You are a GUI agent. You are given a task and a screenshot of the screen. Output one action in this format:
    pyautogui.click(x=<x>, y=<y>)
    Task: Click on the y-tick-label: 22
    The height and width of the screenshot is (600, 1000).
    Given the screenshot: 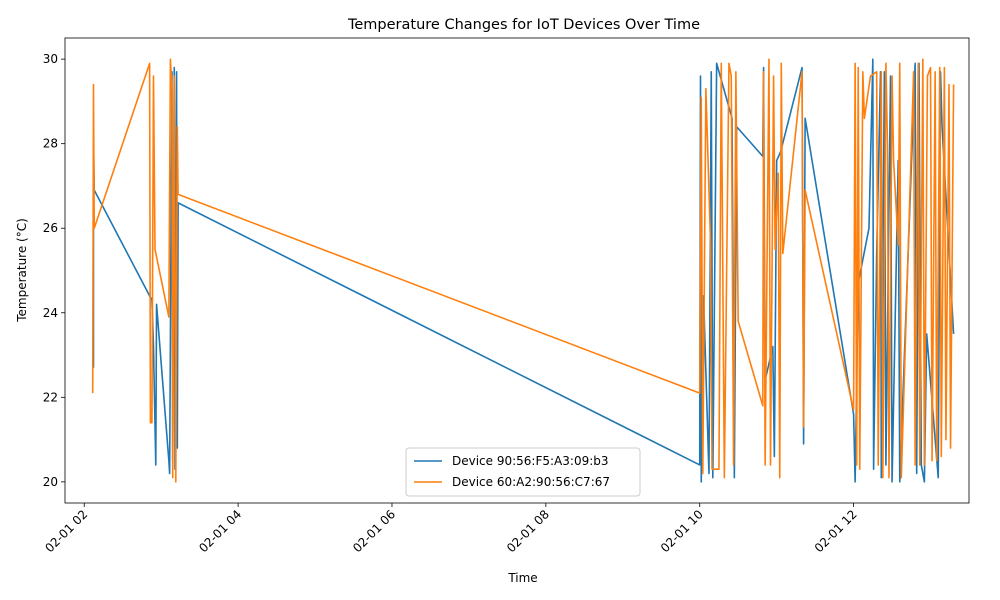 What is the action you would take?
    pyautogui.click(x=50, y=397)
    